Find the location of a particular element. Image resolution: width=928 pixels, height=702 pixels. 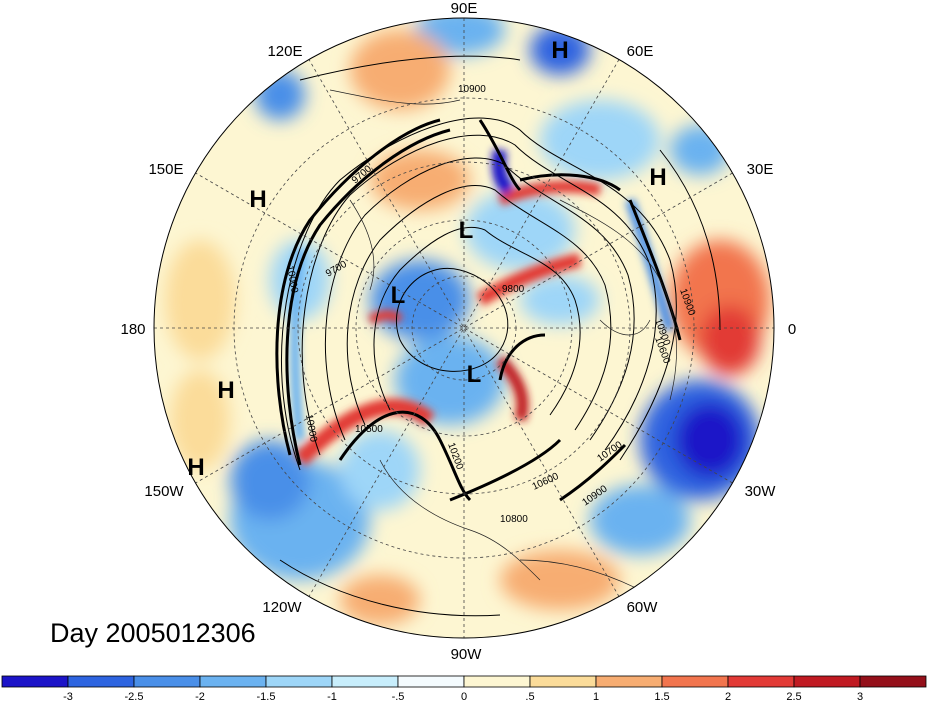

lon-label-180: 180 is located at coordinates (132, 329).